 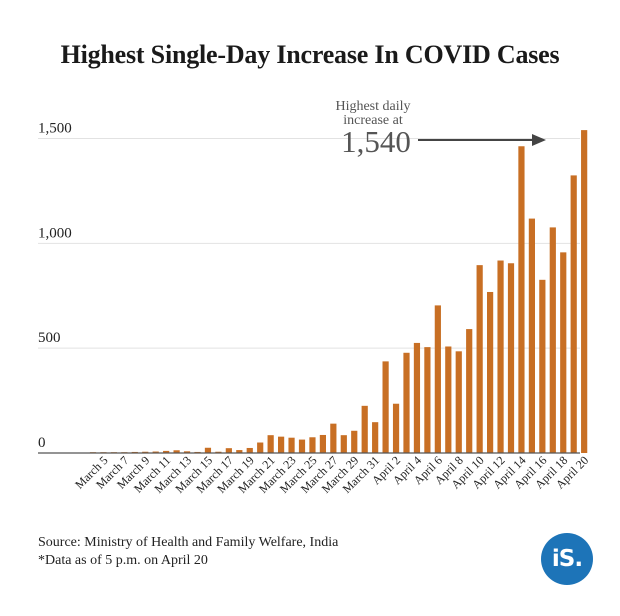 I want to click on annotation-arrowhead, so click(x=539, y=140).